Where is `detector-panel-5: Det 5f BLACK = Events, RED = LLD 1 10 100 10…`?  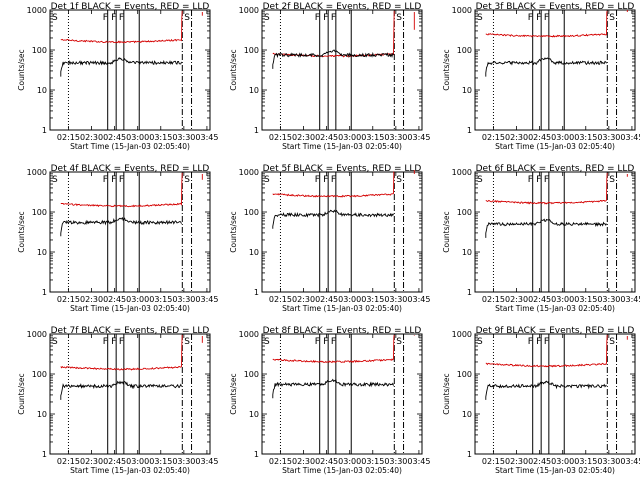
detector-panel-5: Det 5f BLACK = Events, RED = LLD 1 10 100 10… is located at coordinates (329, 238).